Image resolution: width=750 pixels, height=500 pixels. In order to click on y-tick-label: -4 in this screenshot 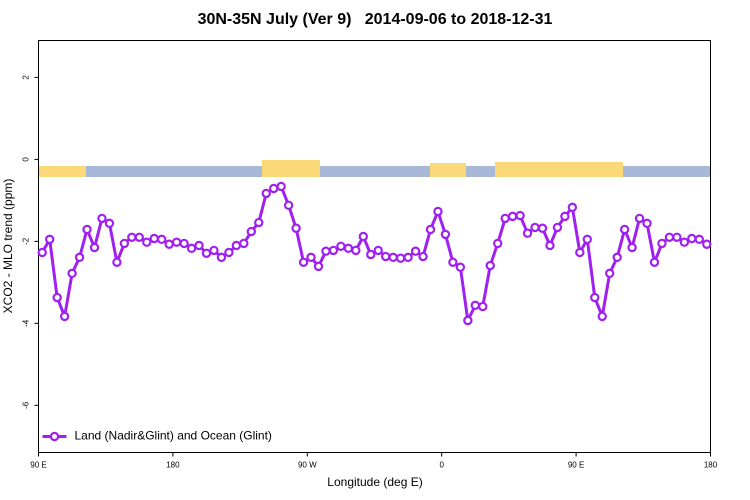, I will do `click(26, 323)`.